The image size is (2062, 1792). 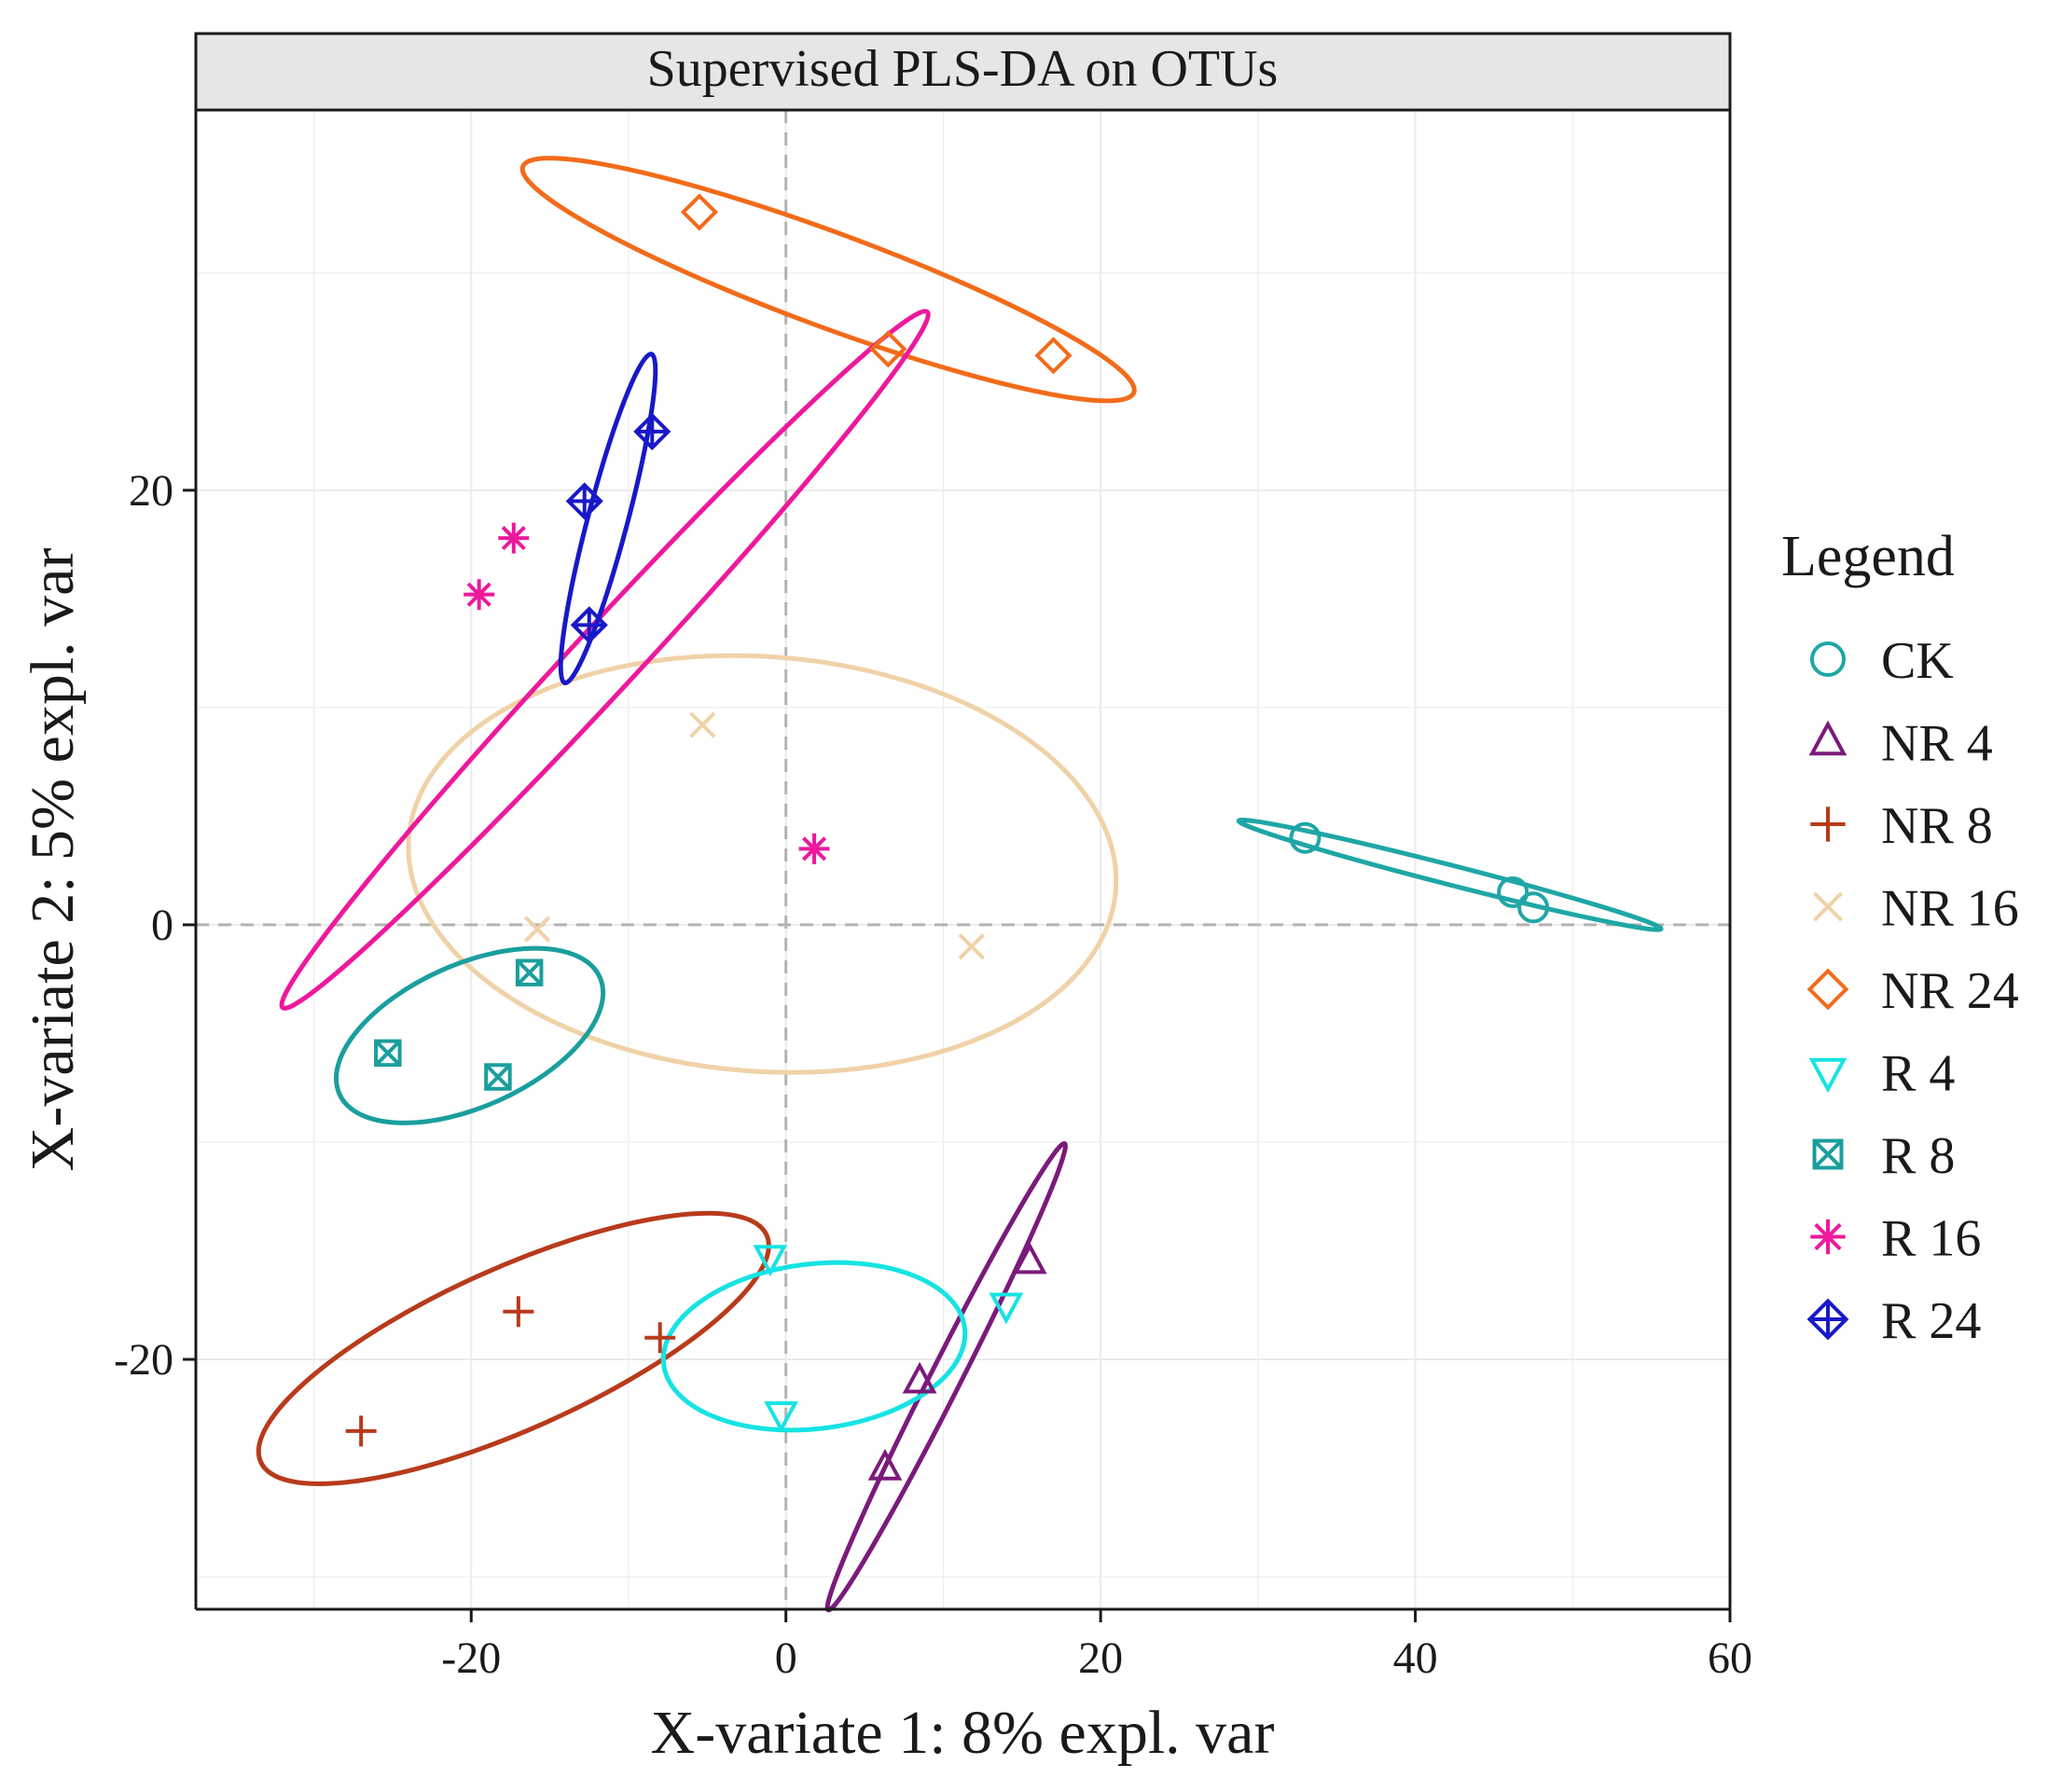 I want to click on title-strip, so click(x=963, y=72).